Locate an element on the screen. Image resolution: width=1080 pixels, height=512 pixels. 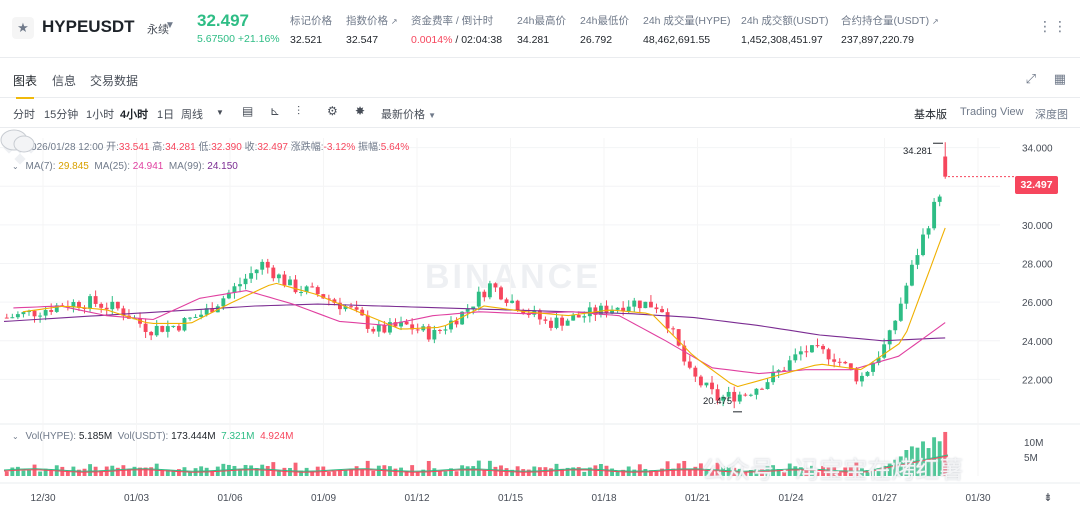
interval-4h: 4小时 is located at coordinates (134, 115).